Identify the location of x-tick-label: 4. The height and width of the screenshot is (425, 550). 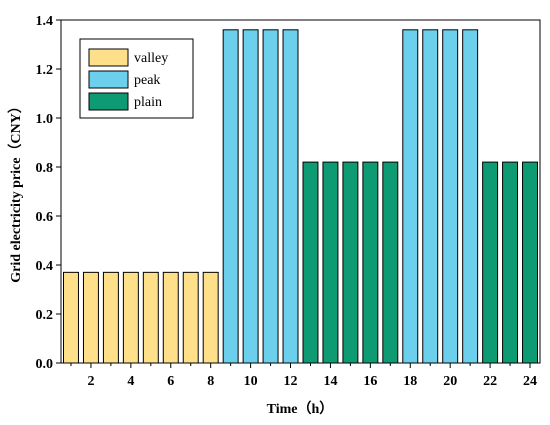
(130, 381).